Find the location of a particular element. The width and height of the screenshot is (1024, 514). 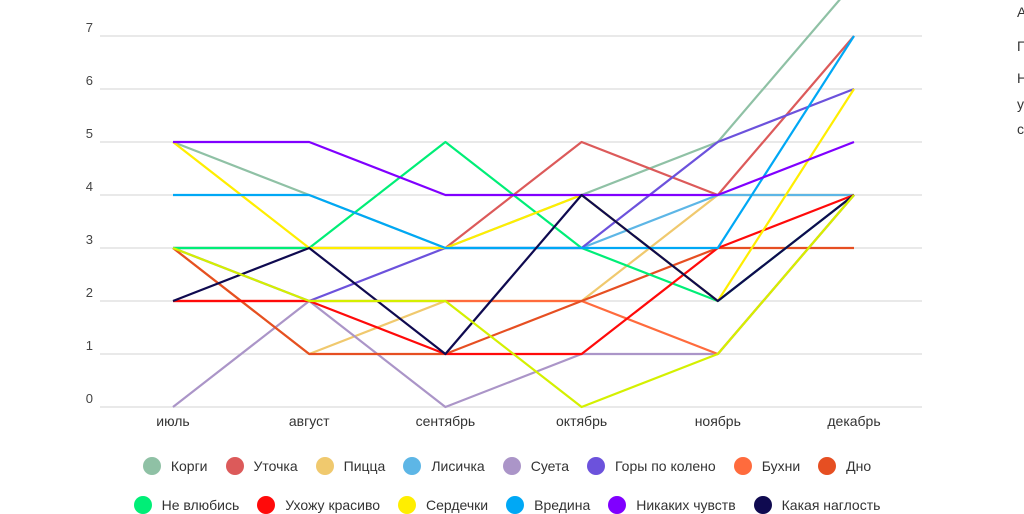

legend-item: Бухни is located at coordinates (767, 466).